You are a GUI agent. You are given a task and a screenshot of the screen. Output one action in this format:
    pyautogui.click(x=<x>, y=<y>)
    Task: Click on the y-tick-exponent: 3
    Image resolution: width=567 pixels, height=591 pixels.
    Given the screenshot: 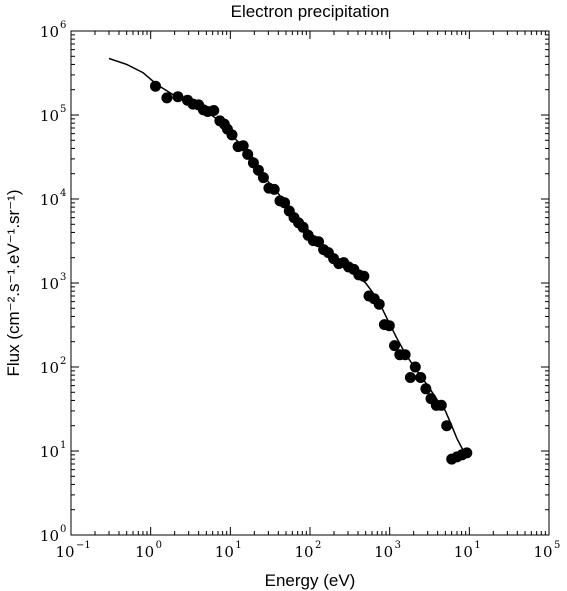 What is the action you would take?
    pyautogui.click(x=63, y=277)
    